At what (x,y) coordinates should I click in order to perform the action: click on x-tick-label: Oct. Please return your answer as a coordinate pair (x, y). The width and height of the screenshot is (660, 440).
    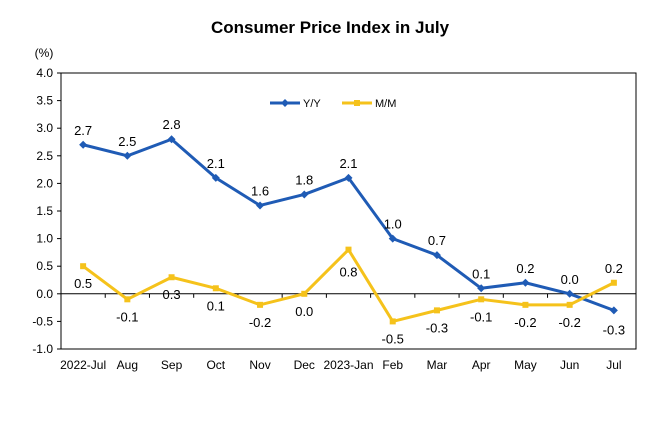
    Looking at the image, I should click on (215, 365).